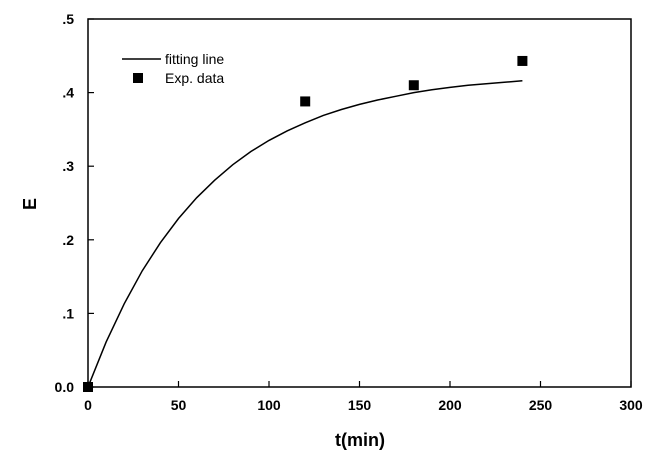  What do you see at coordinates (74, 203) in the screenshot?
I see `y-axis-ticks: 0.0 .1 .2 .3 .4 .5` at bounding box center [74, 203].